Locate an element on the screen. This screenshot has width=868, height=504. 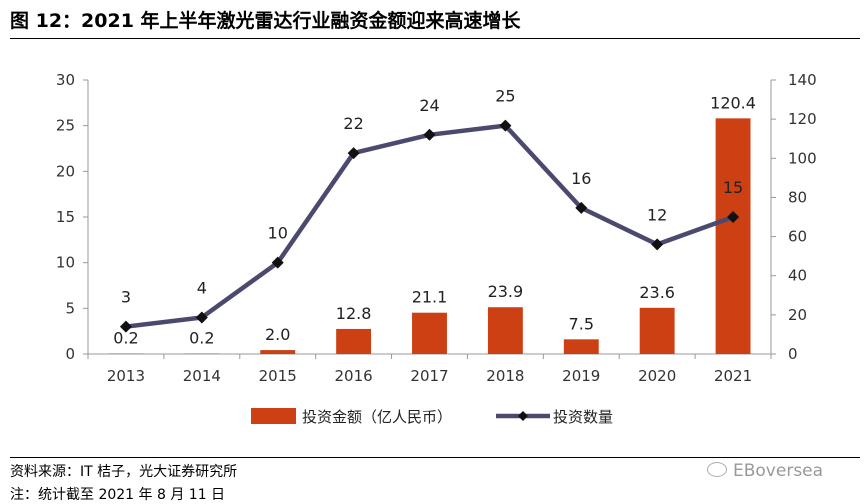
chat-bubble-icon is located at coordinates (717, 469).